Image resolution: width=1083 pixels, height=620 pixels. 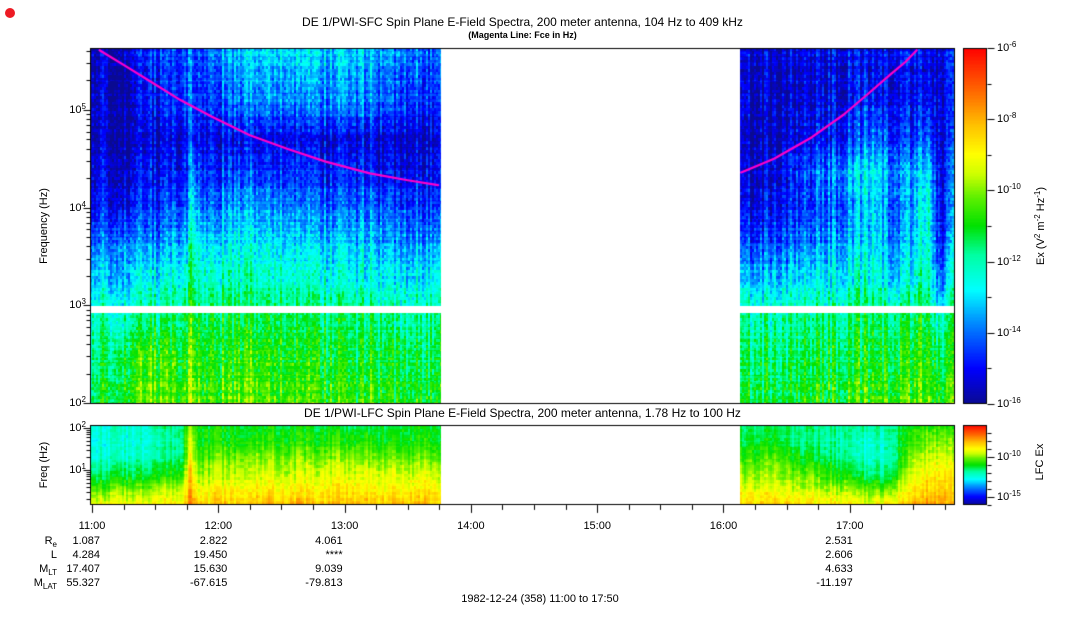 I want to click on lfc-colorbar-label: LFC Ex, so click(x=1040, y=462).